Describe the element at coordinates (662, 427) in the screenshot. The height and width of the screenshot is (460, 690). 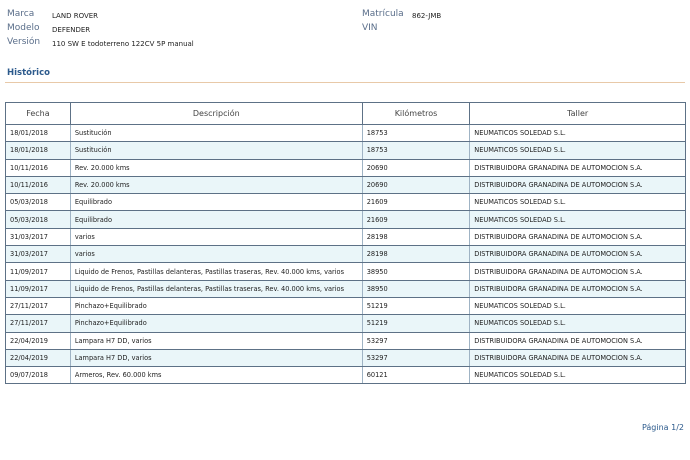
I see `page-number: Página 1/2` at that location.